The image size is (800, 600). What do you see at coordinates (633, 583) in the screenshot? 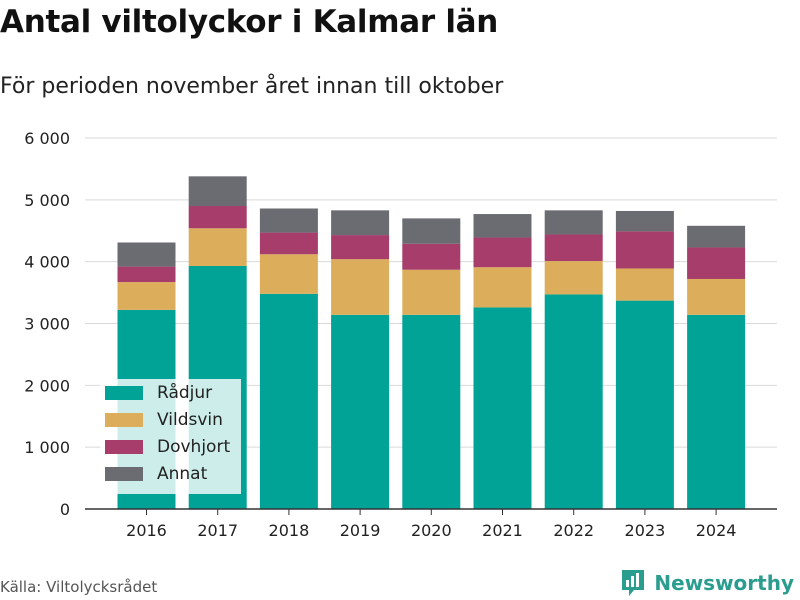
I see `newsworthy-logo-icon` at bounding box center [633, 583].